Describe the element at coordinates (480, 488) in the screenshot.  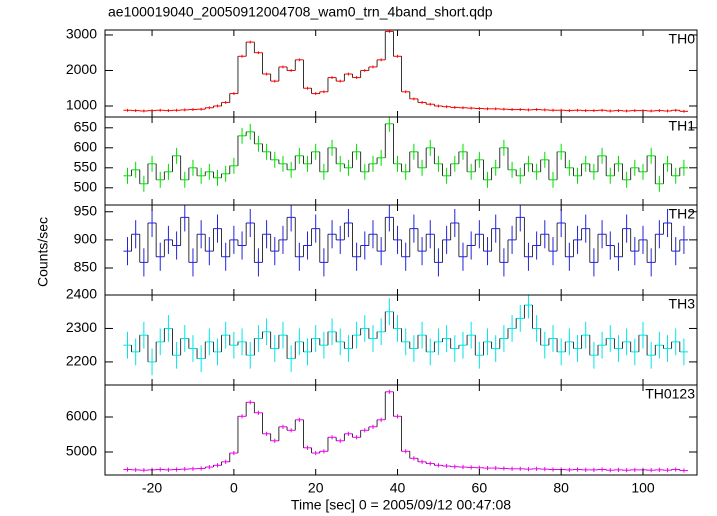
I see `x-tick-label: 60` at that location.